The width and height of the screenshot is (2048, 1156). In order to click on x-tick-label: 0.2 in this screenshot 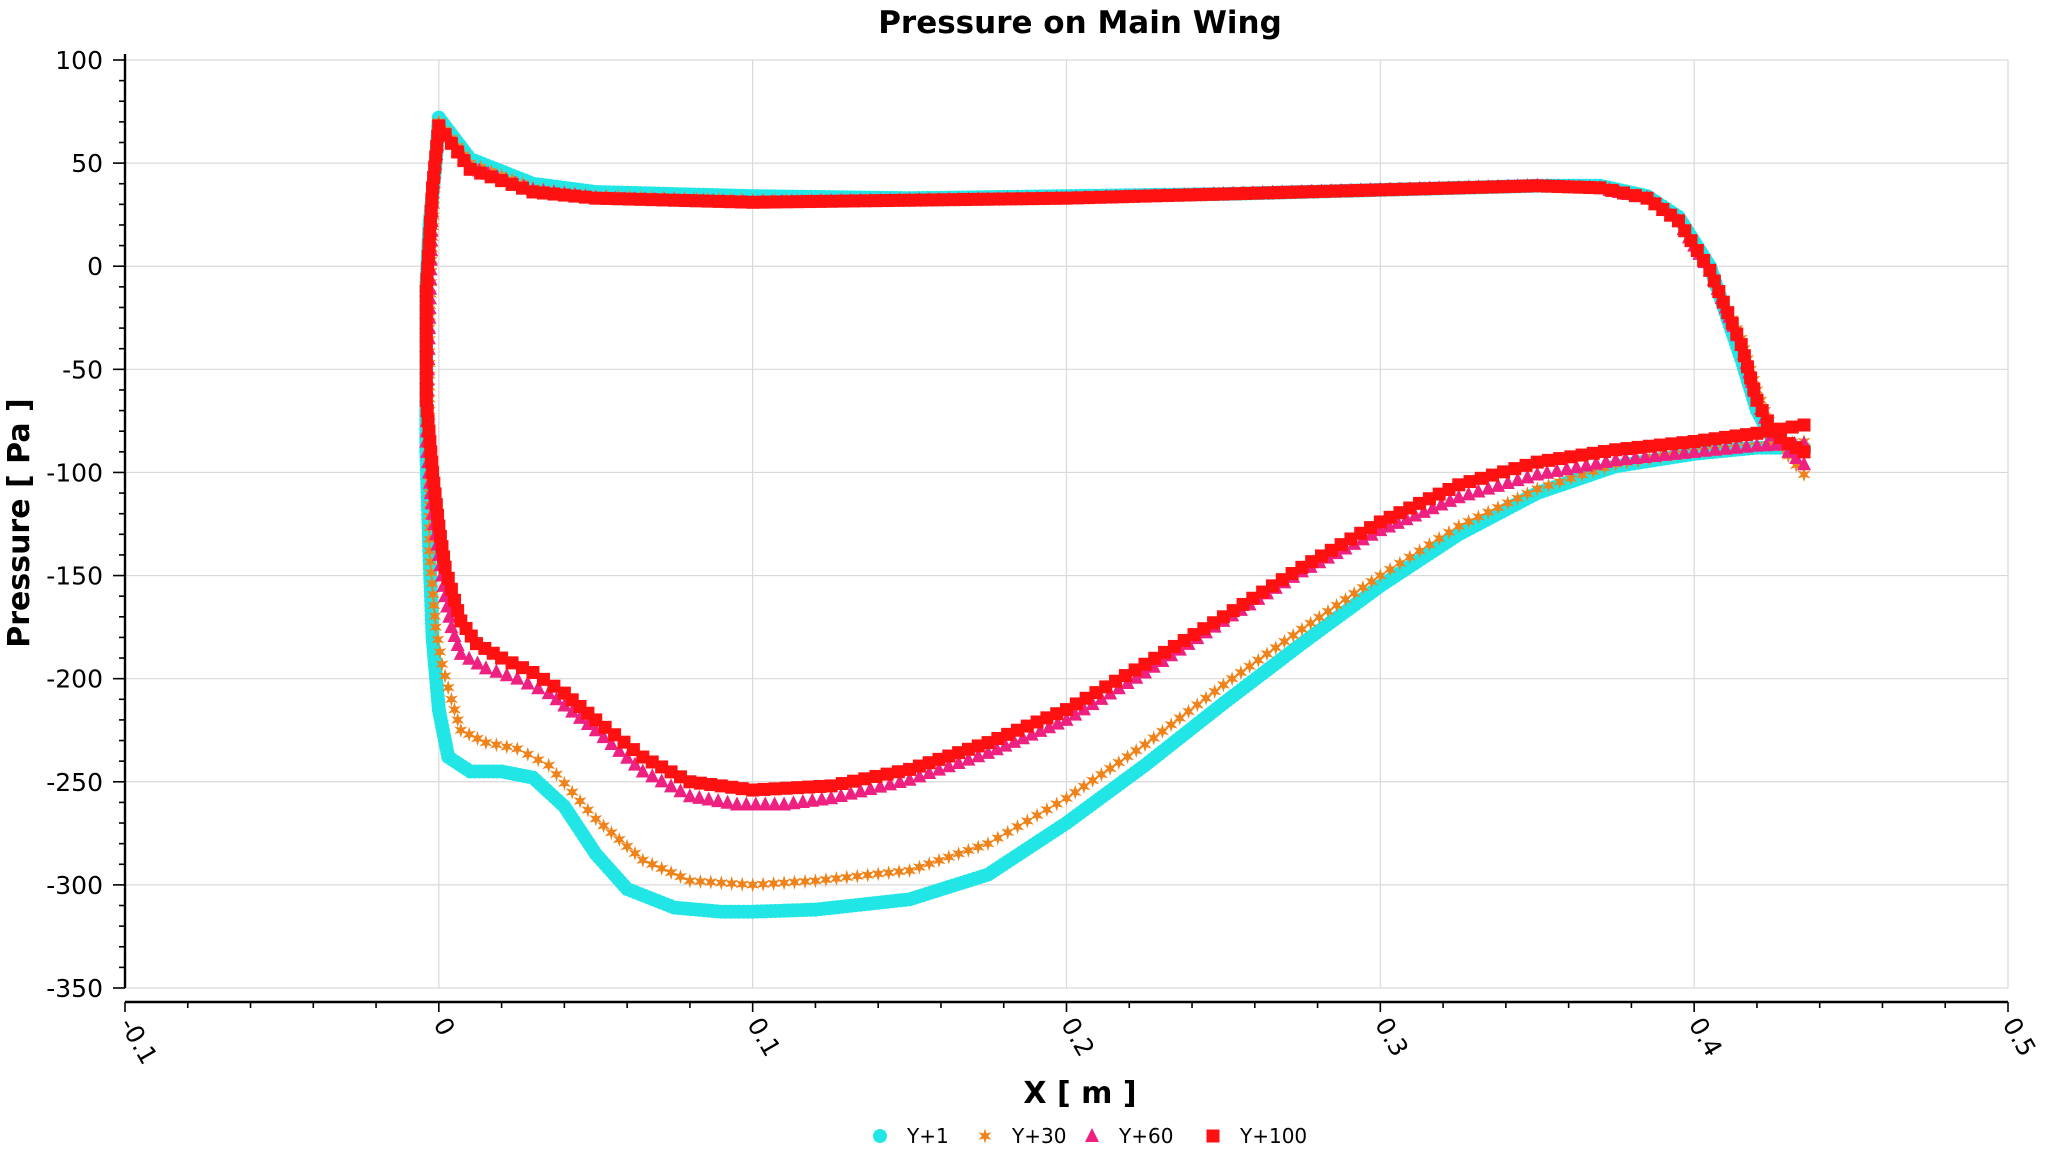, I will do `click(1077, 1037)`.